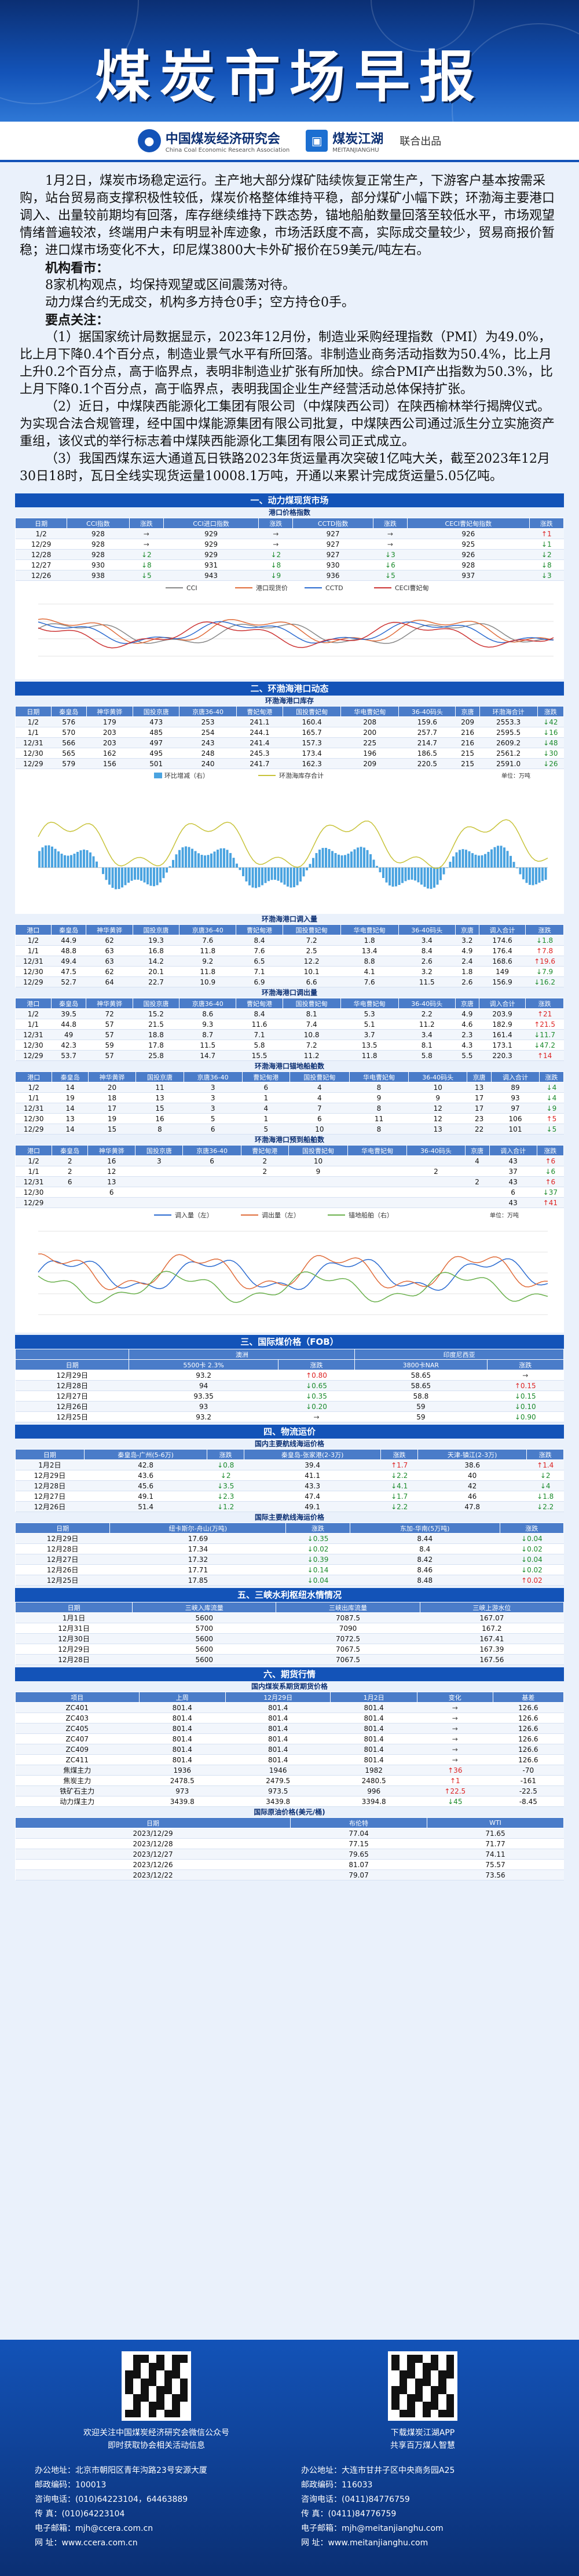  What do you see at coordinates (33, 940) in the screenshot?
I see `table-cell: 1/2` at bounding box center [33, 940].